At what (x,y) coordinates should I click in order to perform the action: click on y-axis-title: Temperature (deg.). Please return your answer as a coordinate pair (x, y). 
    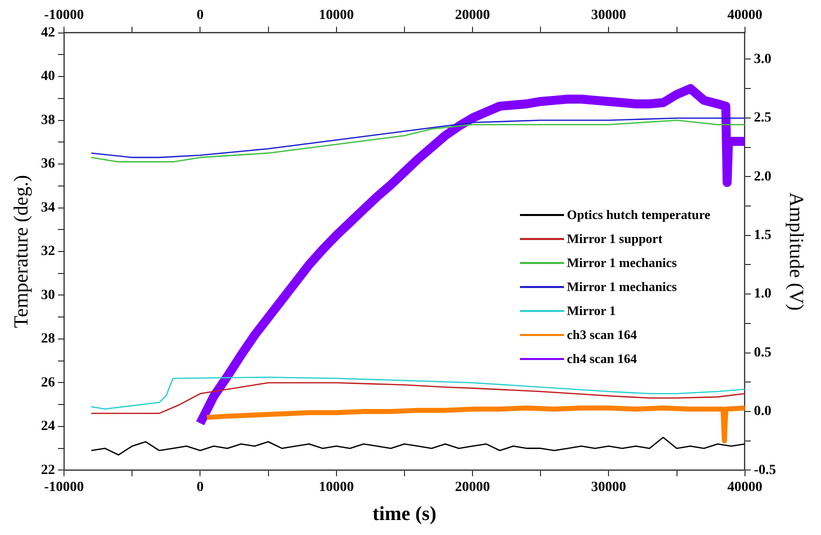
    Looking at the image, I should click on (21, 251).